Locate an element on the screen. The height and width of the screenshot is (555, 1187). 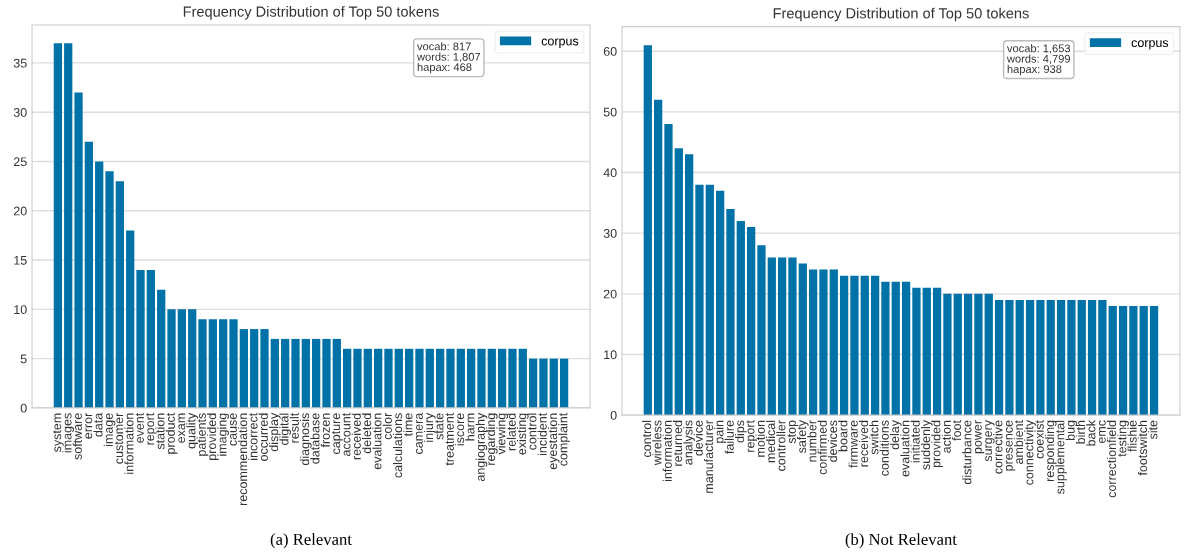
y-tick-label: 20 is located at coordinates (20, 211).